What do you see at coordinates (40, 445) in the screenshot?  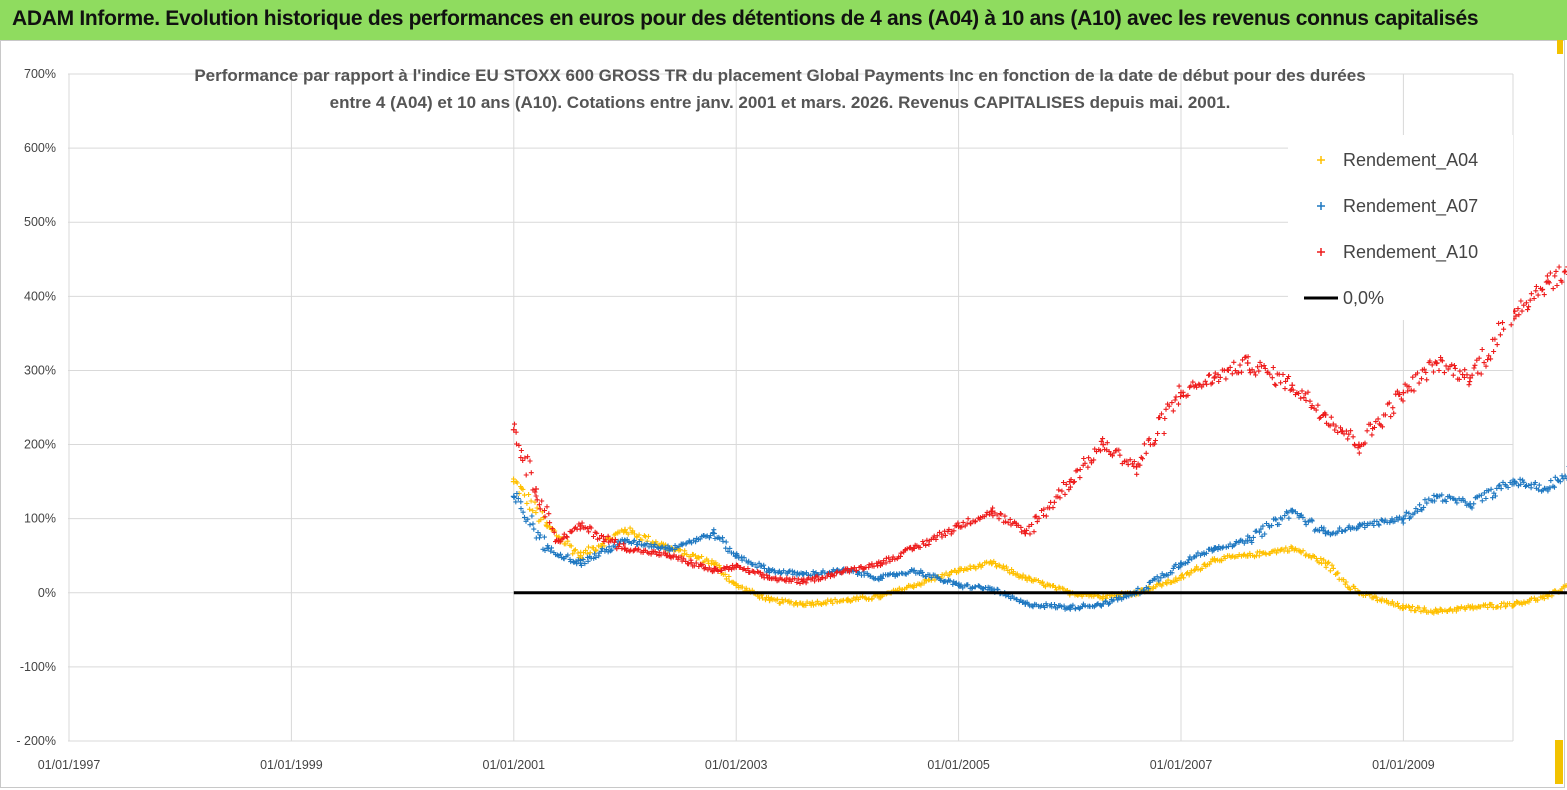 I see `y-tick-label: 200%` at bounding box center [40, 445].